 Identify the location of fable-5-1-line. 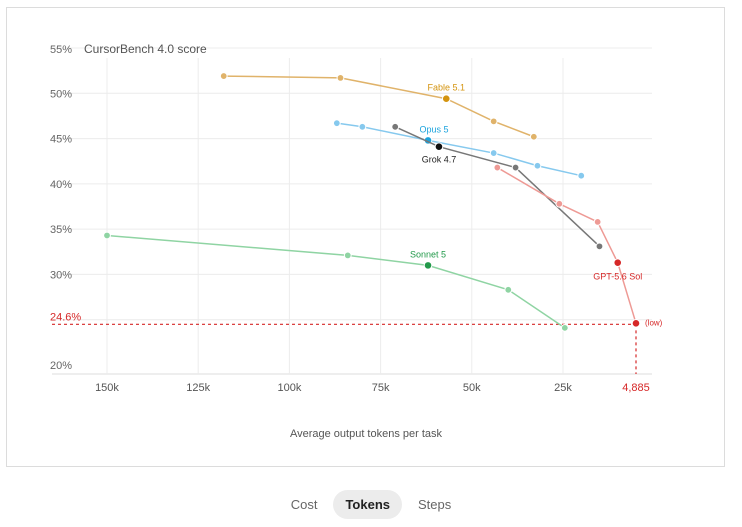
(379, 106).